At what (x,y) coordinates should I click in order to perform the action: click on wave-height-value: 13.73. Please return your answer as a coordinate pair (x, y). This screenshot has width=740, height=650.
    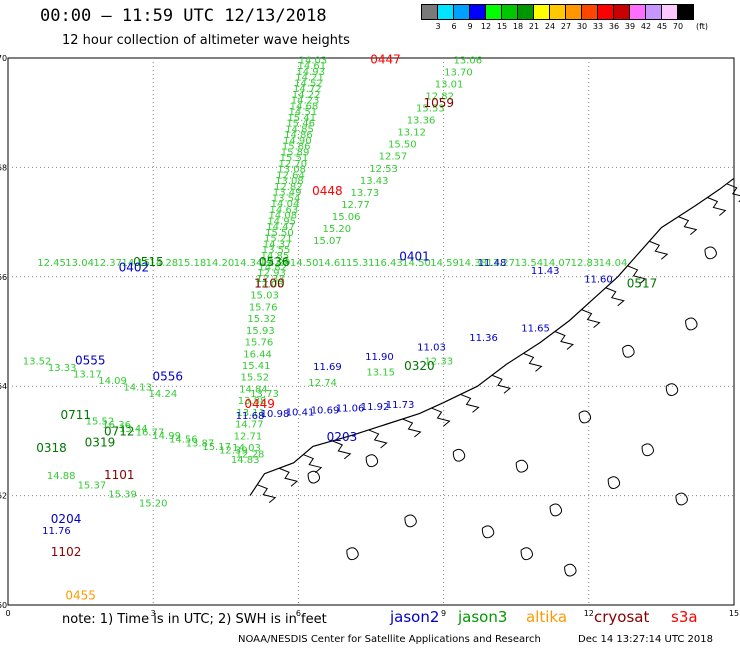
    Looking at the image, I should click on (264, 394).